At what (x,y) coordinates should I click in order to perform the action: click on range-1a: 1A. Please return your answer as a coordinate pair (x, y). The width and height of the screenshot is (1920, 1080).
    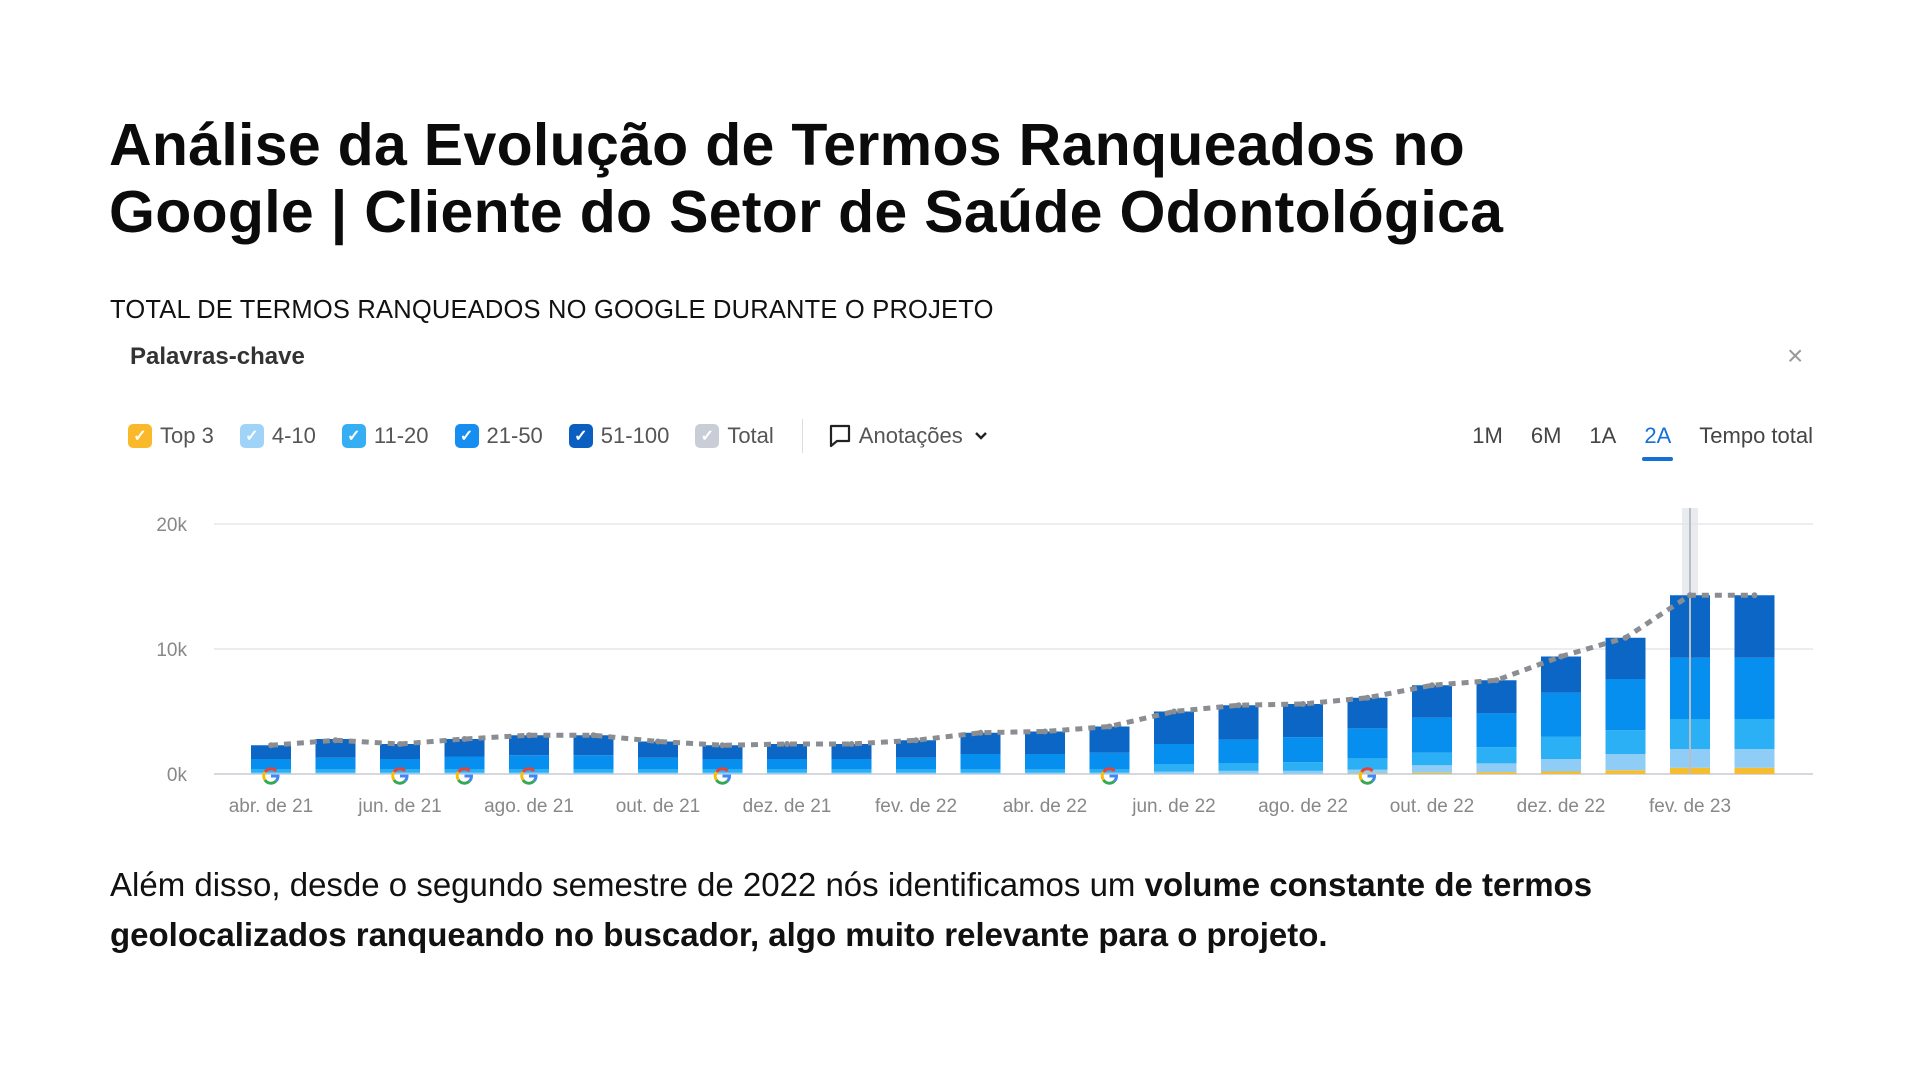
    Looking at the image, I should click on (1603, 435).